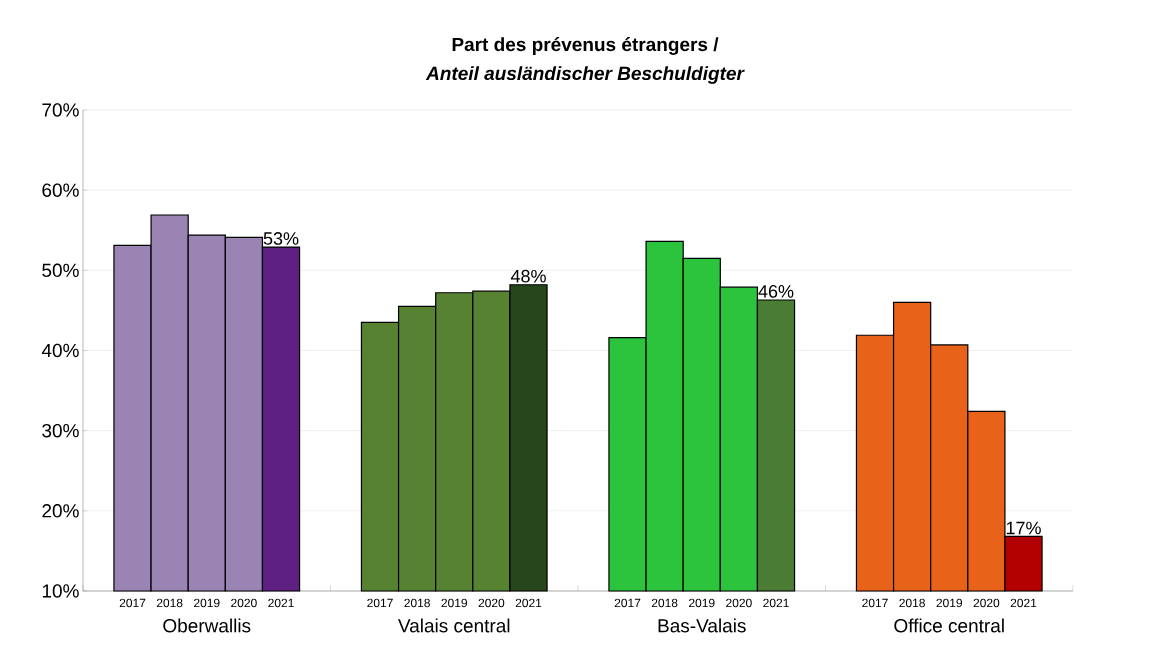 The width and height of the screenshot is (1170, 652). I want to click on y-tick-label: 50%, so click(60, 270).